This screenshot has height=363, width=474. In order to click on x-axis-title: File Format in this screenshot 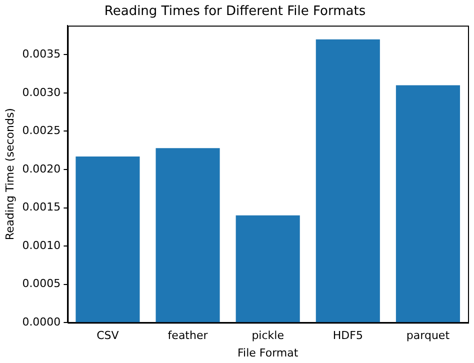, I will do `click(268, 353)`.